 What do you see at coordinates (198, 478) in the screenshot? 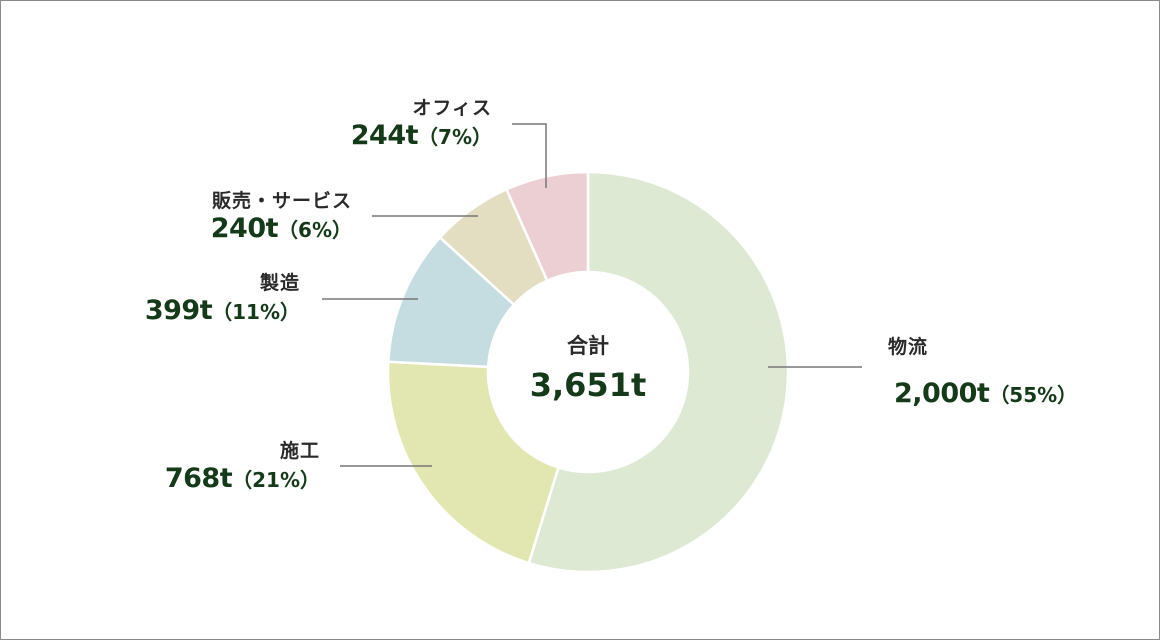
I see `slice-value: 768t` at bounding box center [198, 478].